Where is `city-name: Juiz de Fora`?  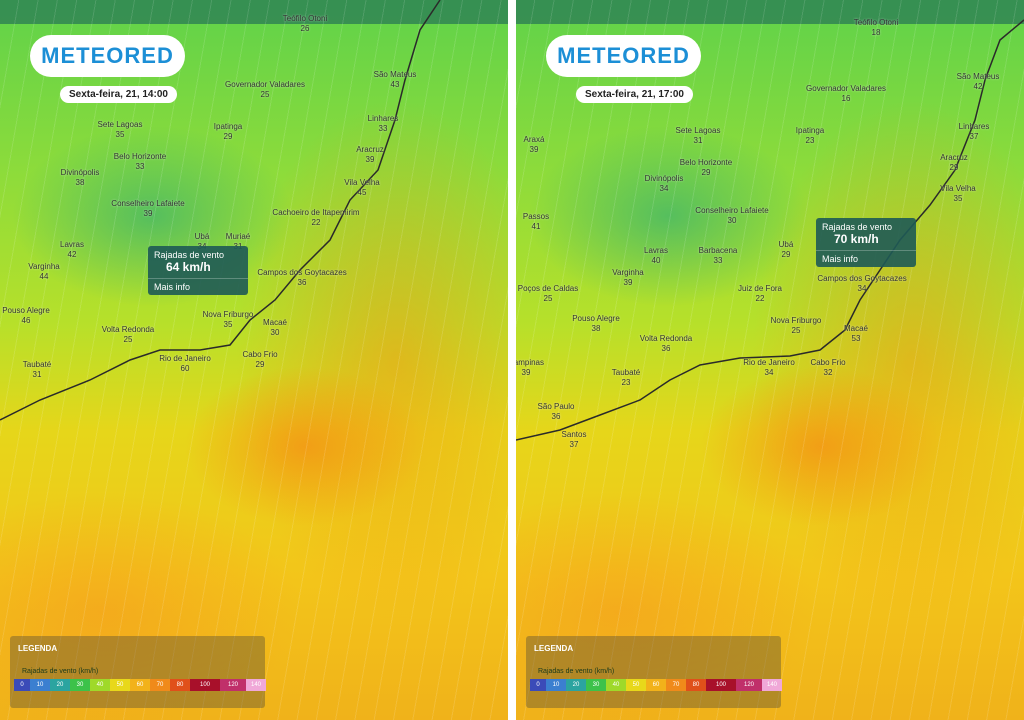 city-name: Juiz de Fora is located at coordinates (760, 288).